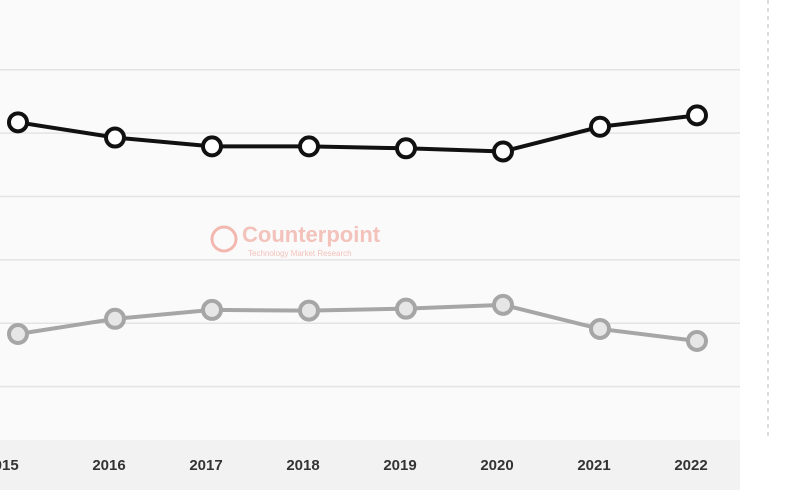  Describe the element at coordinates (399, 465) in the screenshot. I see `x-tick-label: 2019` at that location.